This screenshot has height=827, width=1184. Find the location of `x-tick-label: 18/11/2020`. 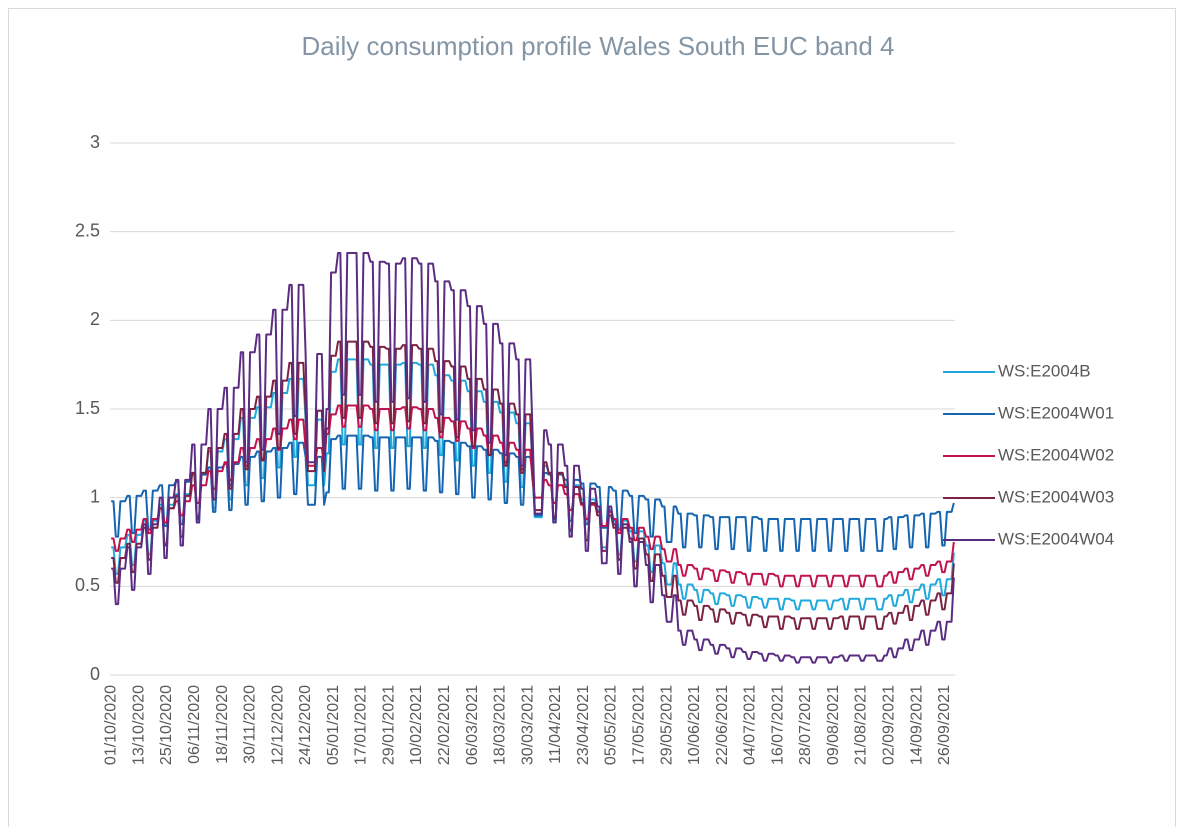

x-tick-label: 18/11/2020 is located at coordinates (222, 724).